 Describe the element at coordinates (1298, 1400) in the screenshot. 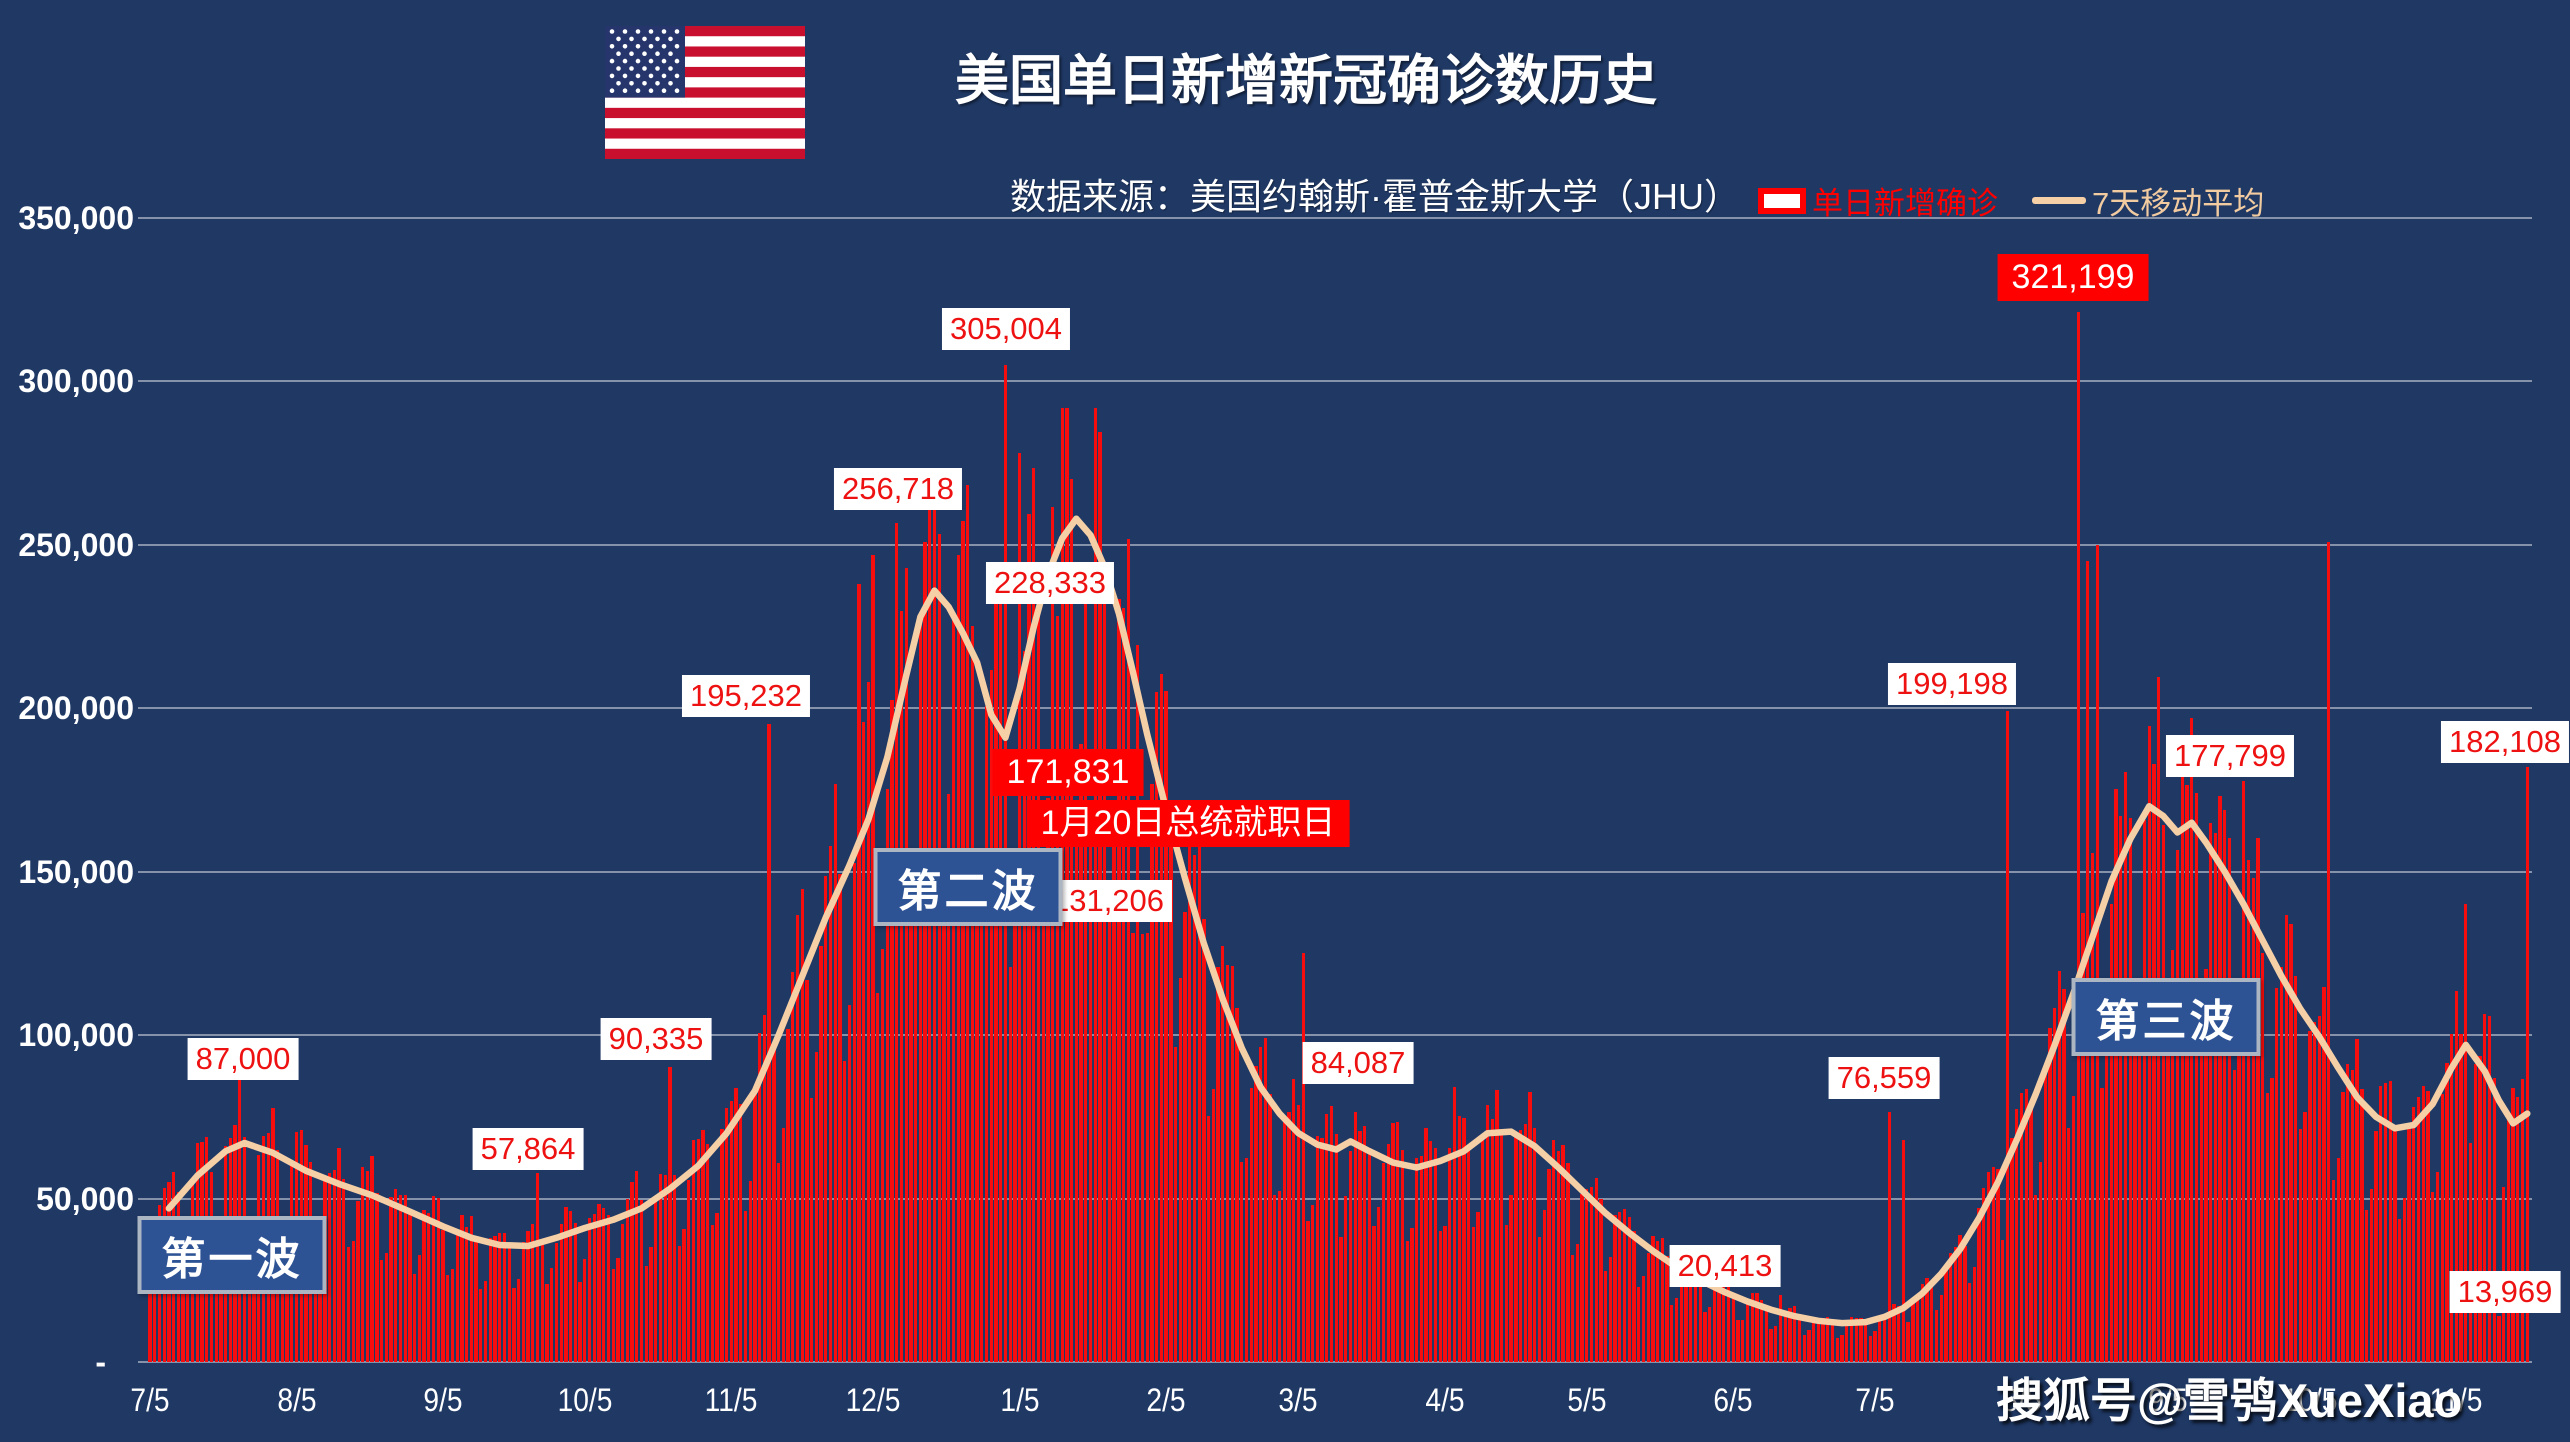

I see `x-tick-label: 3/5` at that location.